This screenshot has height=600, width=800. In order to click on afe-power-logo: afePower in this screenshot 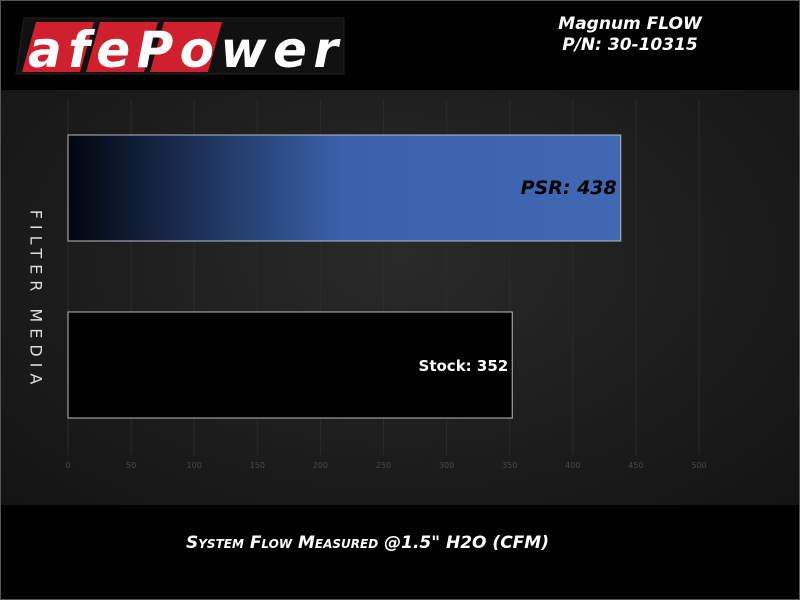, I will do `click(180, 48)`.